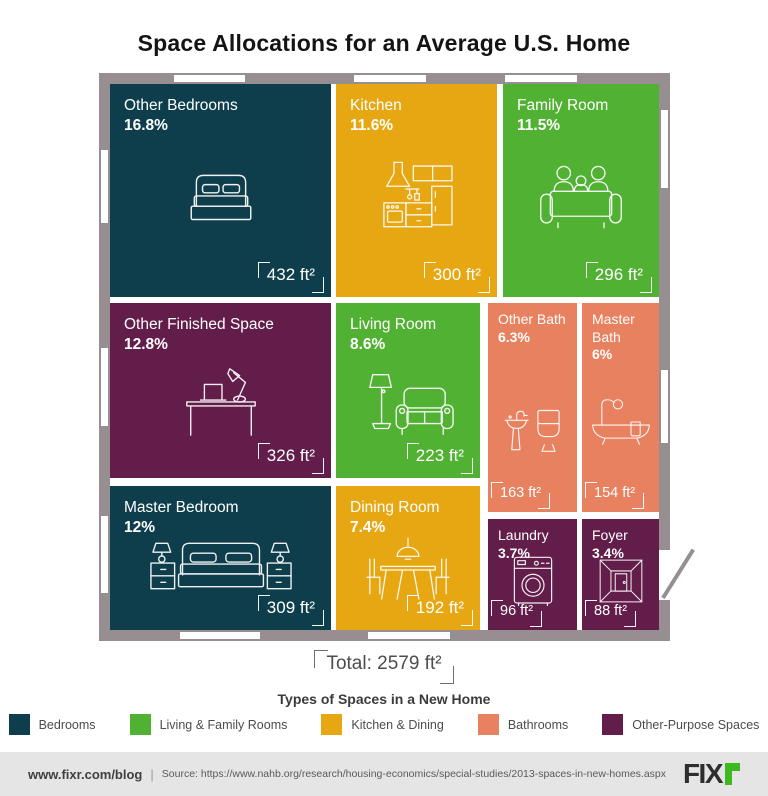 This screenshot has height=796, width=768. What do you see at coordinates (221, 400) in the screenshot?
I see `desk-lamp-icon` at bounding box center [221, 400].